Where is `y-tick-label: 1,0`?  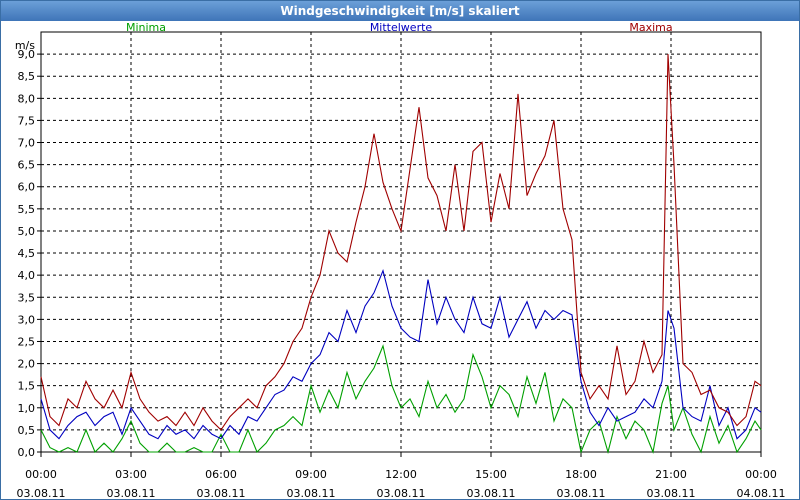
y-tick-label: 1,0 is located at coordinates (27, 408).